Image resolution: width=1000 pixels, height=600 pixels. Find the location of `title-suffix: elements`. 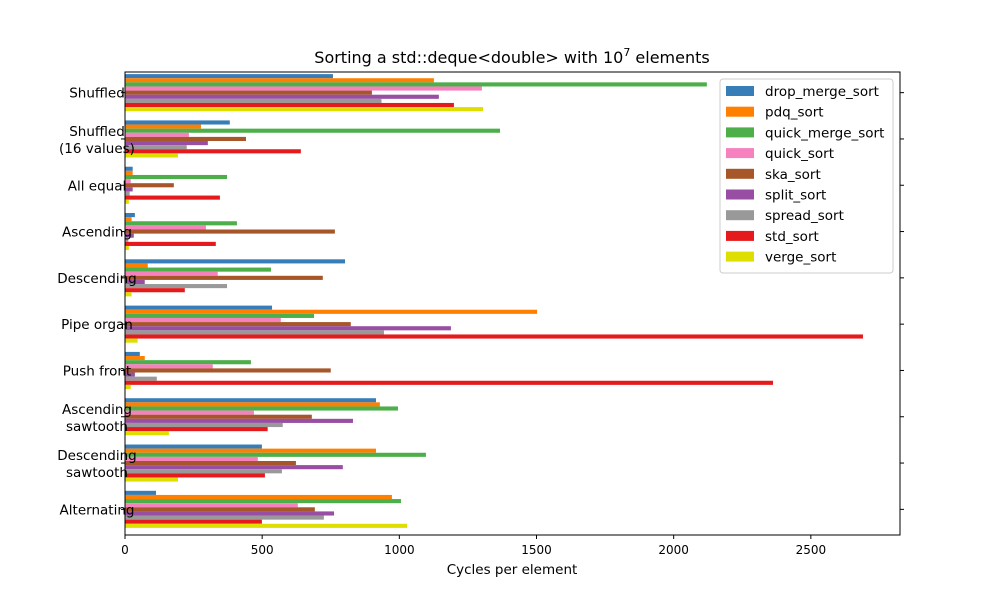

title-suffix: elements is located at coordinates (669, 57).